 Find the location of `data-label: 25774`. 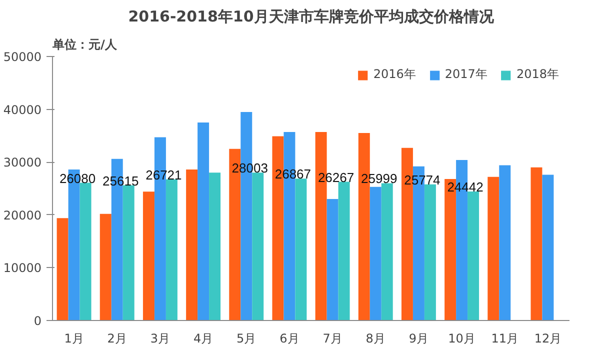

data-label: 25774 is located at coordinates (422, 180).